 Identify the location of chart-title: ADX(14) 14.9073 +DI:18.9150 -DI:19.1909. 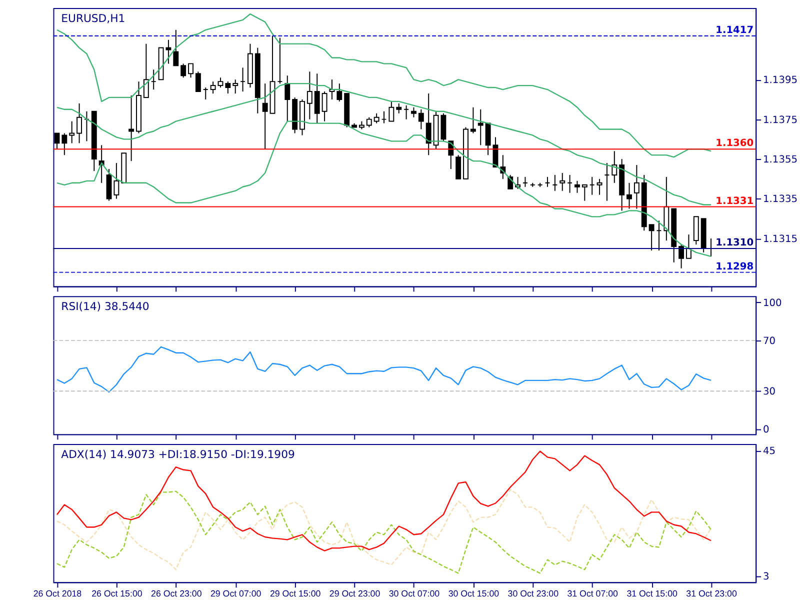
(178, 454).